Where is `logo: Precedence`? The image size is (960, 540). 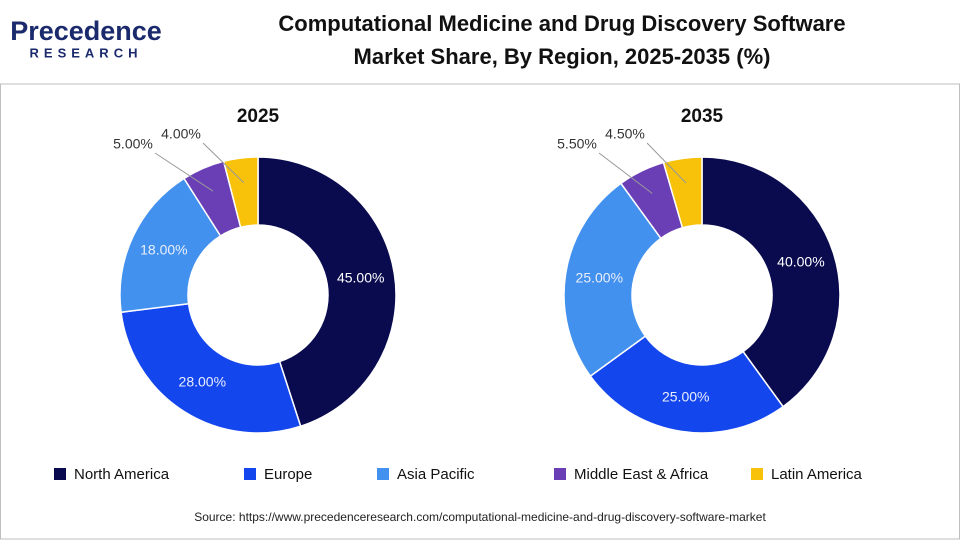 logo: Precedence is located at coordinates (86, 31).